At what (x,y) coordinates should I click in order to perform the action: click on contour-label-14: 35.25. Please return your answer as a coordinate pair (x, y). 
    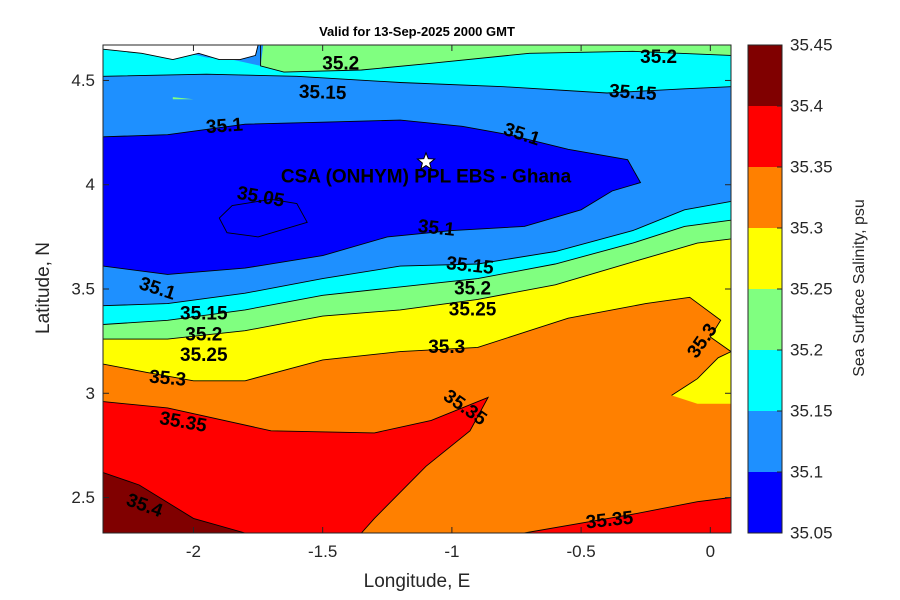
    Looking at the image, I should click on (204, 355).